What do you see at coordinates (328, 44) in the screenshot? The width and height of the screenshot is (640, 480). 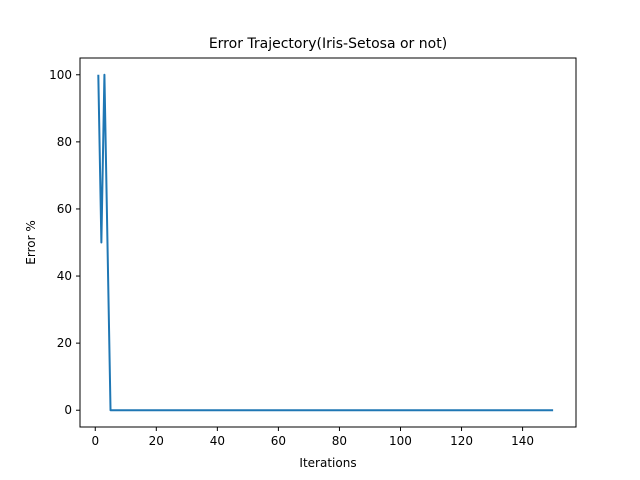 I see `chart-title: Error Trajectory(Iris-Setosa or not)` at bounding box center [328, 44].